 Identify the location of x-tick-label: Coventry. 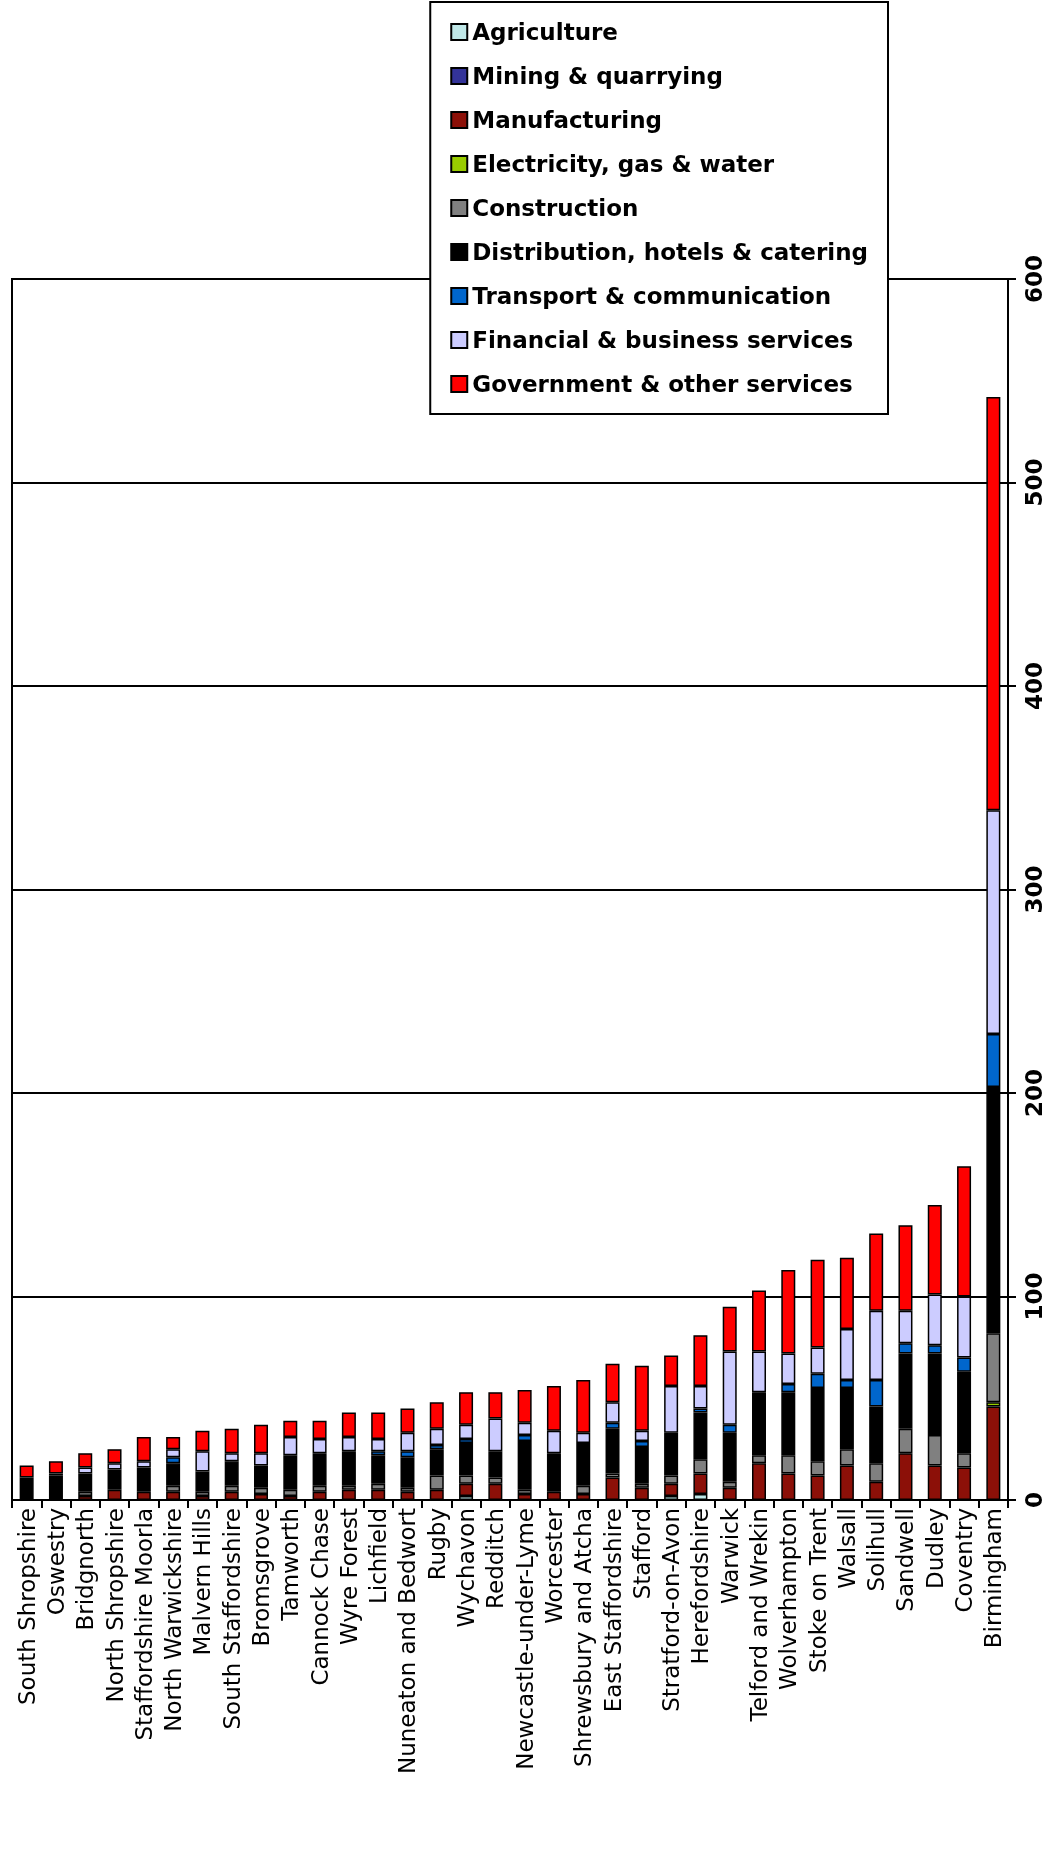
(964, 1560).